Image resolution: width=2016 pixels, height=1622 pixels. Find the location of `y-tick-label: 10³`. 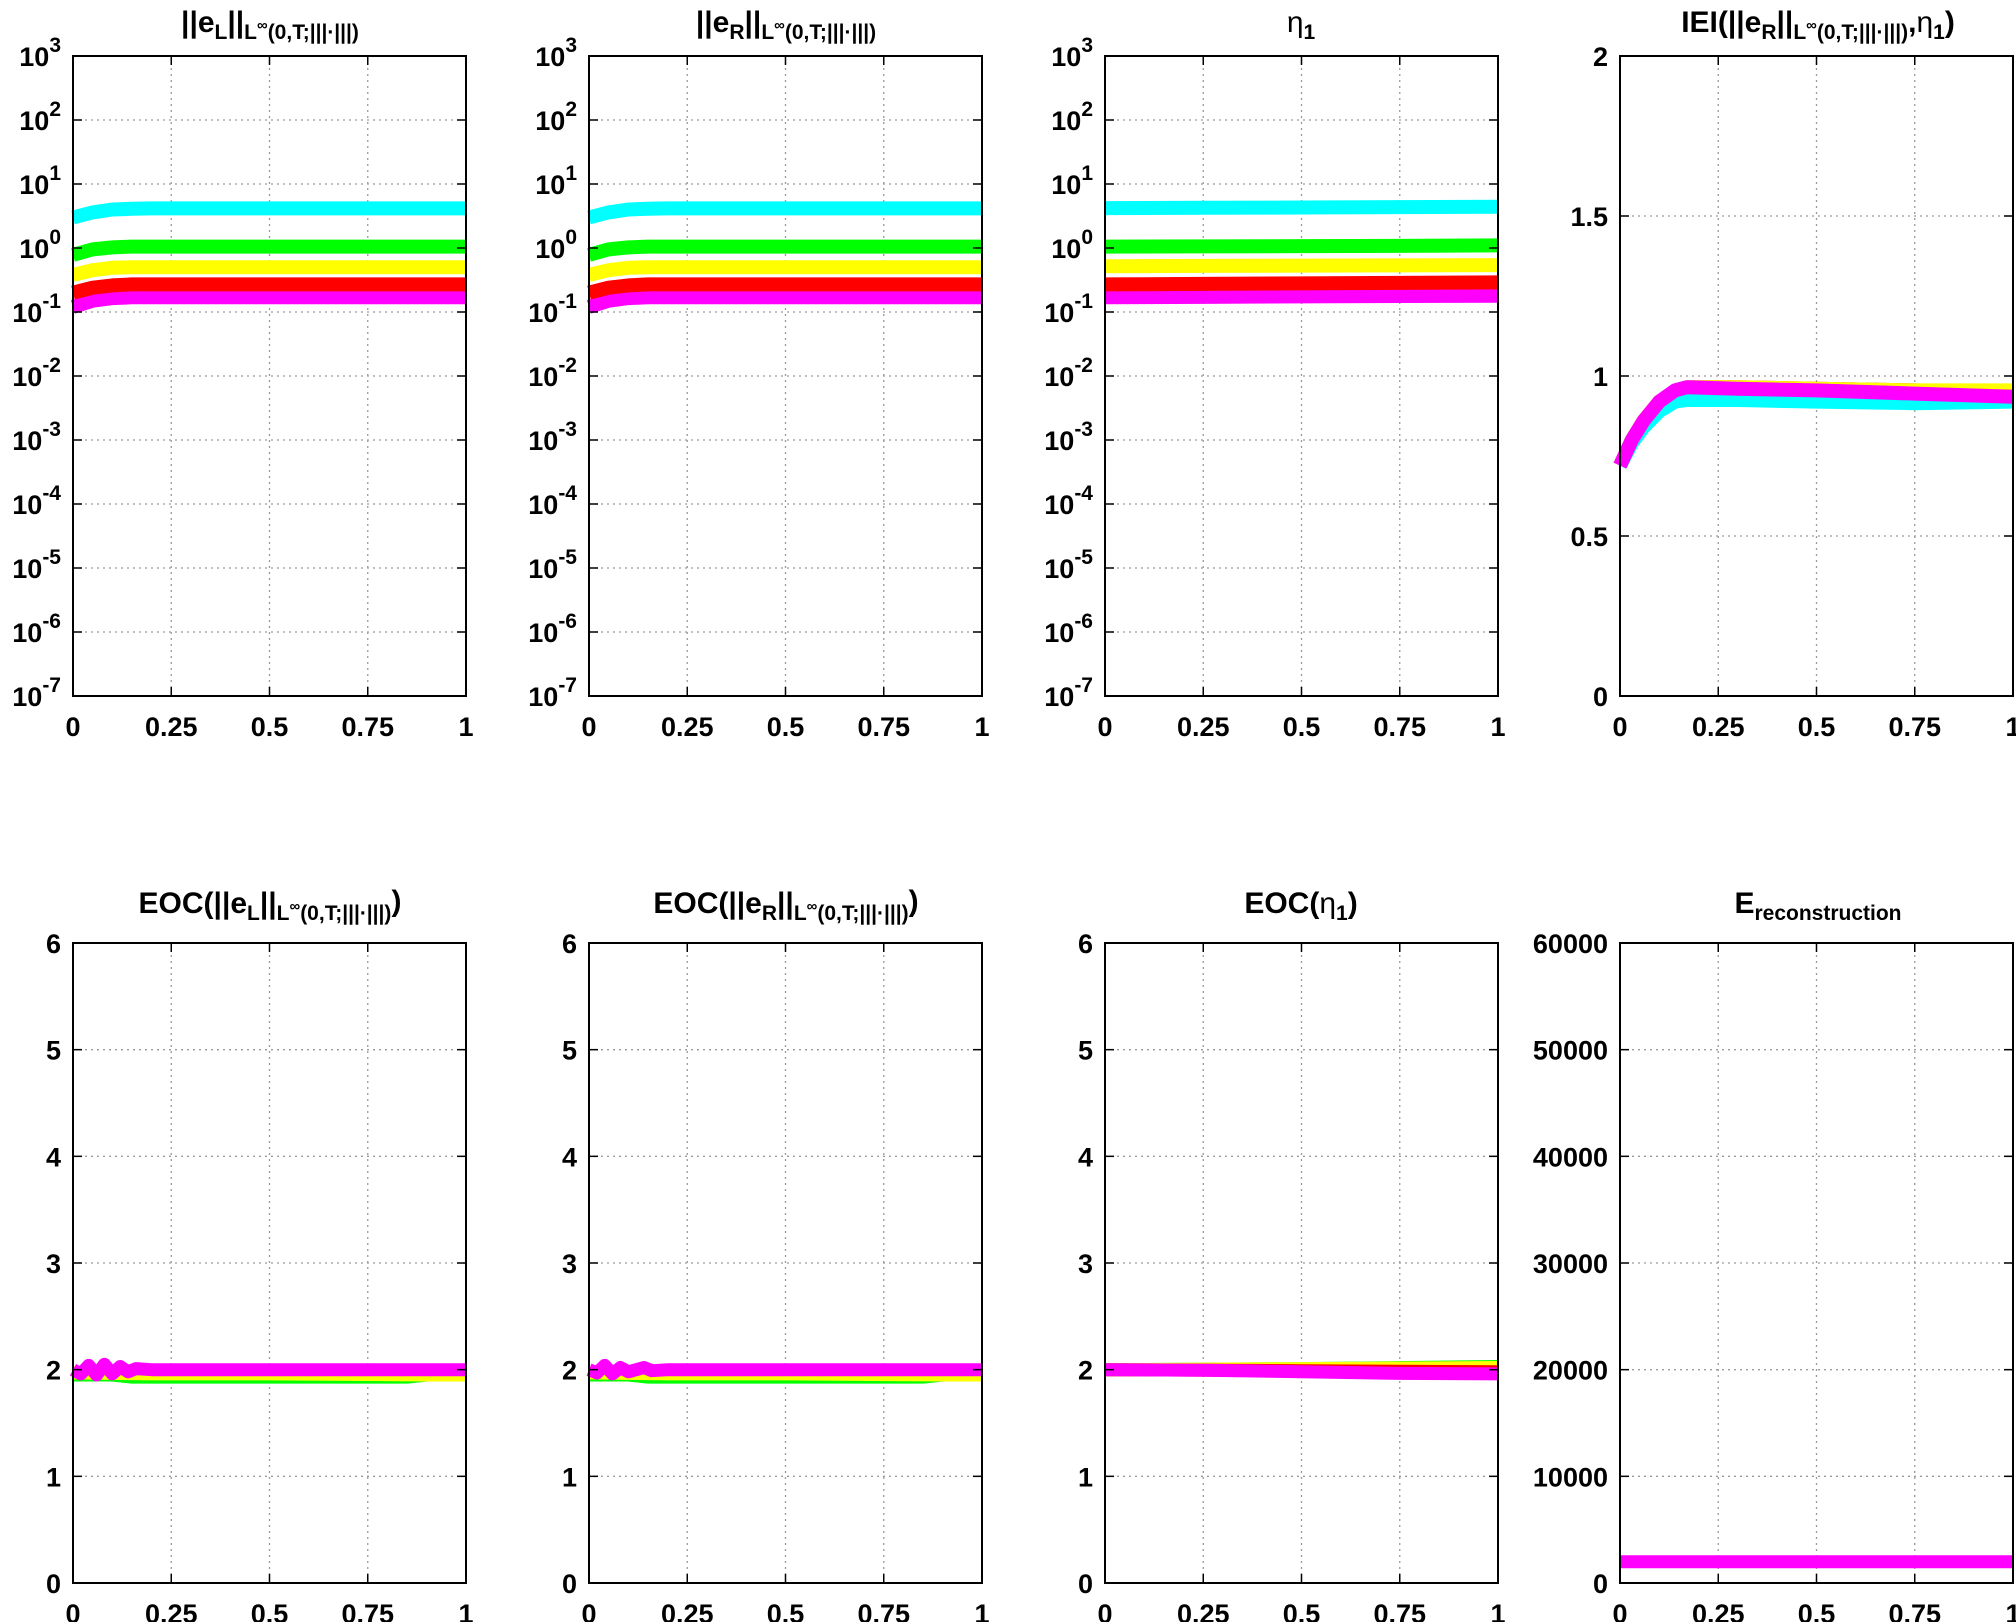

y-tick-label: 10³ is located at coordinates (40, 53).